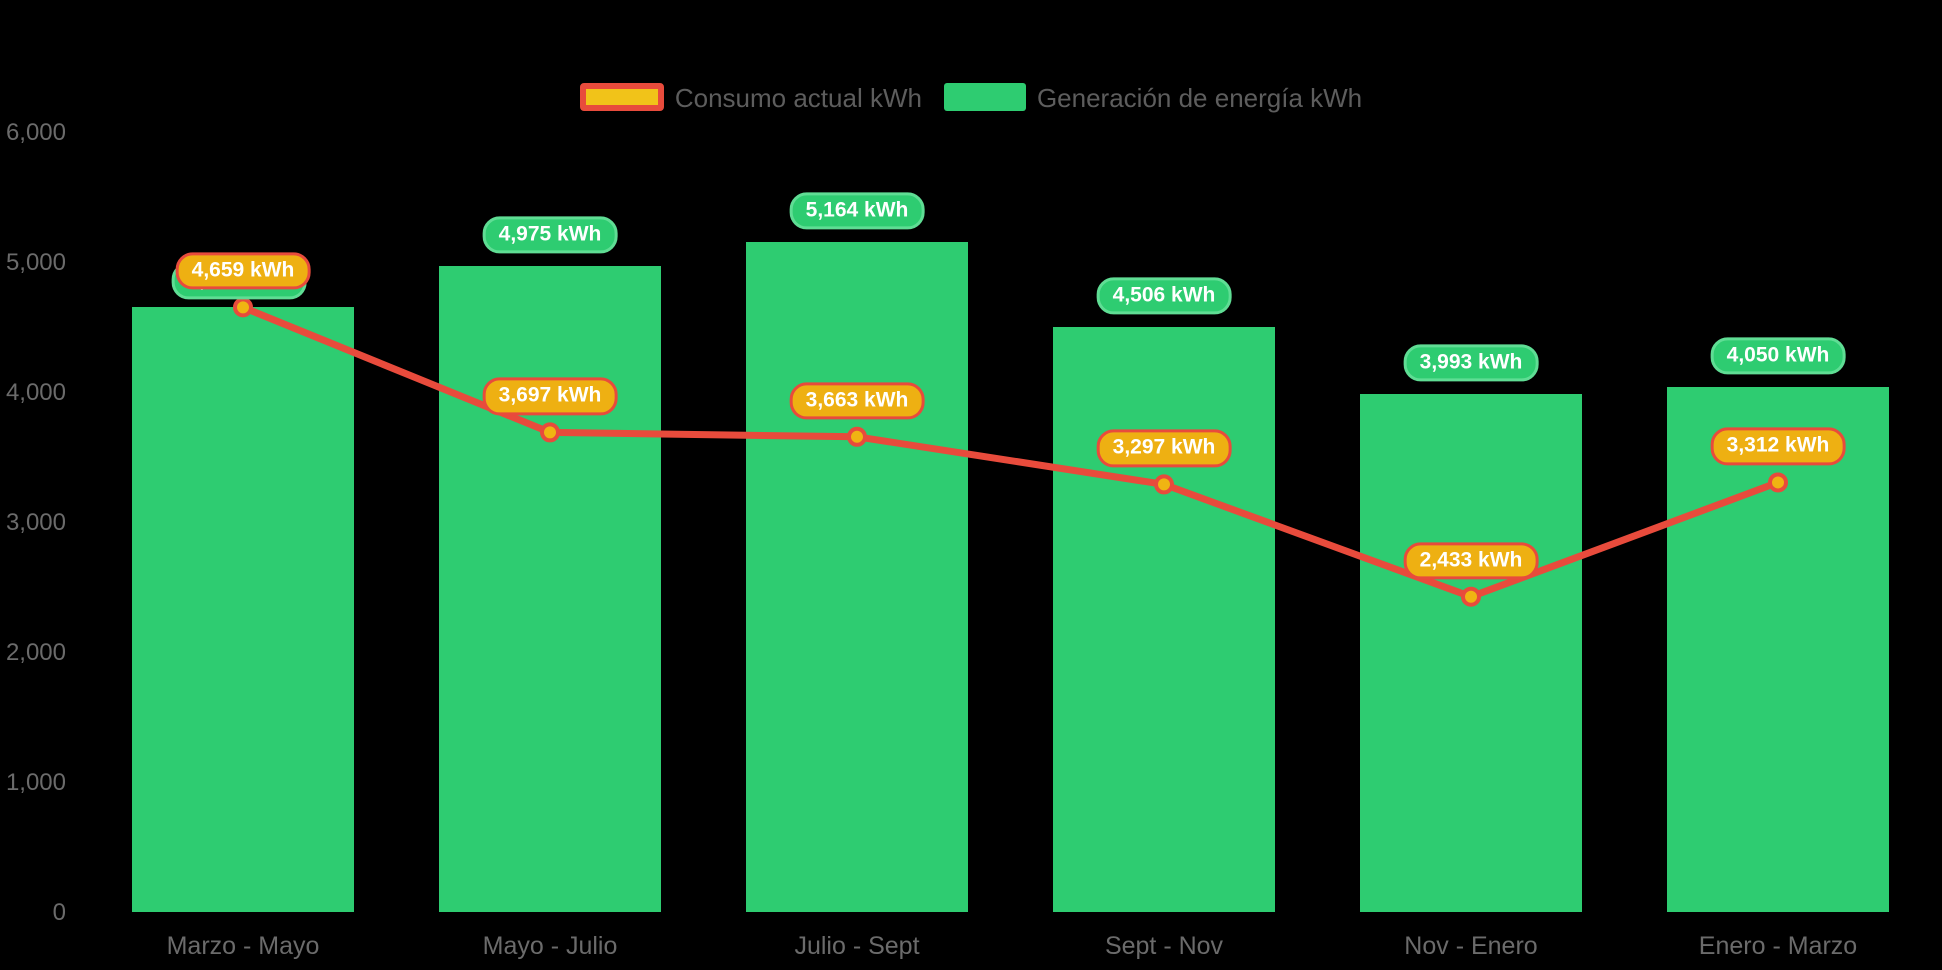 Image resolution: width=1942 pixels, height=970 pixels. What do you see at coordinates (1199, 98) in the screenshot?
I see `legend-label-generacion: Generación de energía kWh` at bounding box center [1199, 98].